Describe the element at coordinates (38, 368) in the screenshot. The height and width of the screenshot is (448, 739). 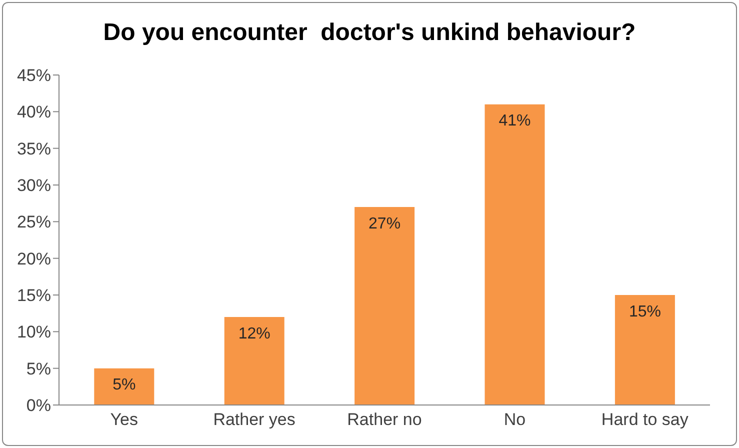
I see `y-tick-label: 5%` at that location.